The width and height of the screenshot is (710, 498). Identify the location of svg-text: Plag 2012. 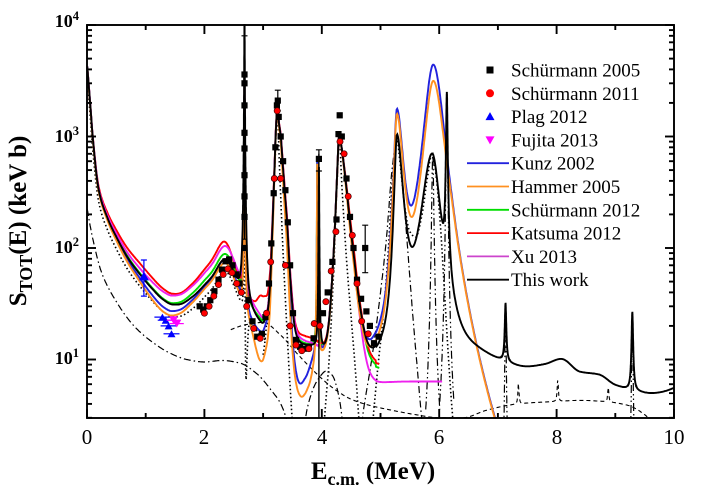
(549, 117).